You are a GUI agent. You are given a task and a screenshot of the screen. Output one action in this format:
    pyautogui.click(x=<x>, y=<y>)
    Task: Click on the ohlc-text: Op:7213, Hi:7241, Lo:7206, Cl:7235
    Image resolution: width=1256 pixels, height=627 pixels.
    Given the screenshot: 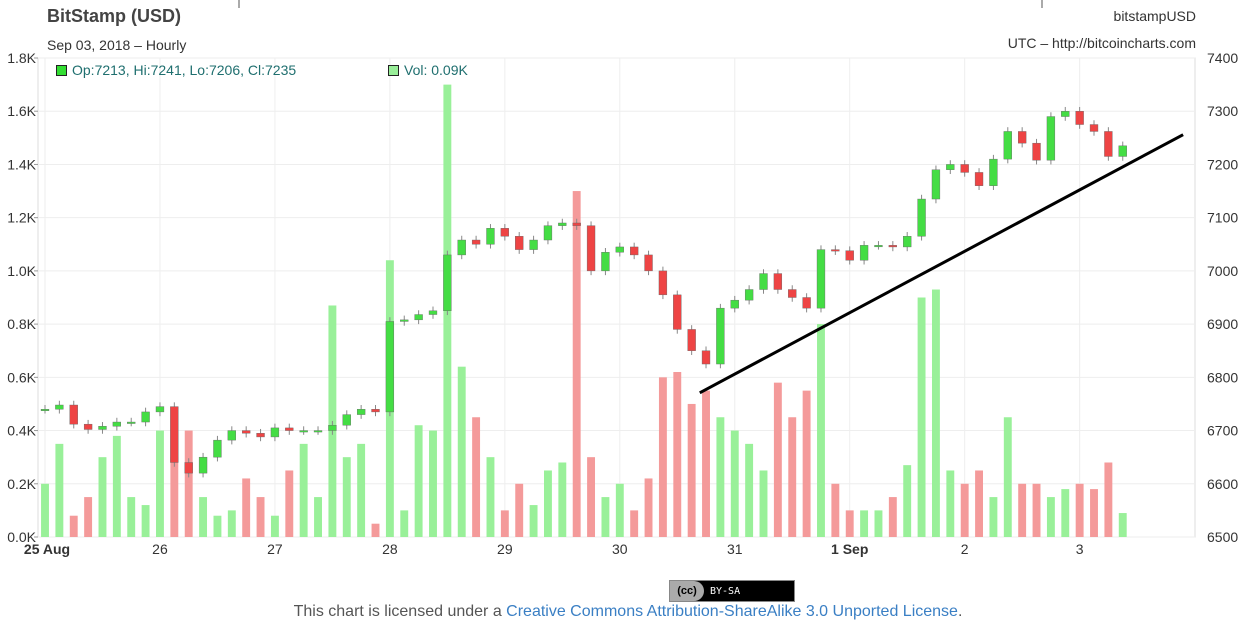 What is the action you would take?
    pyautogui.click(x=184, y=70)
    